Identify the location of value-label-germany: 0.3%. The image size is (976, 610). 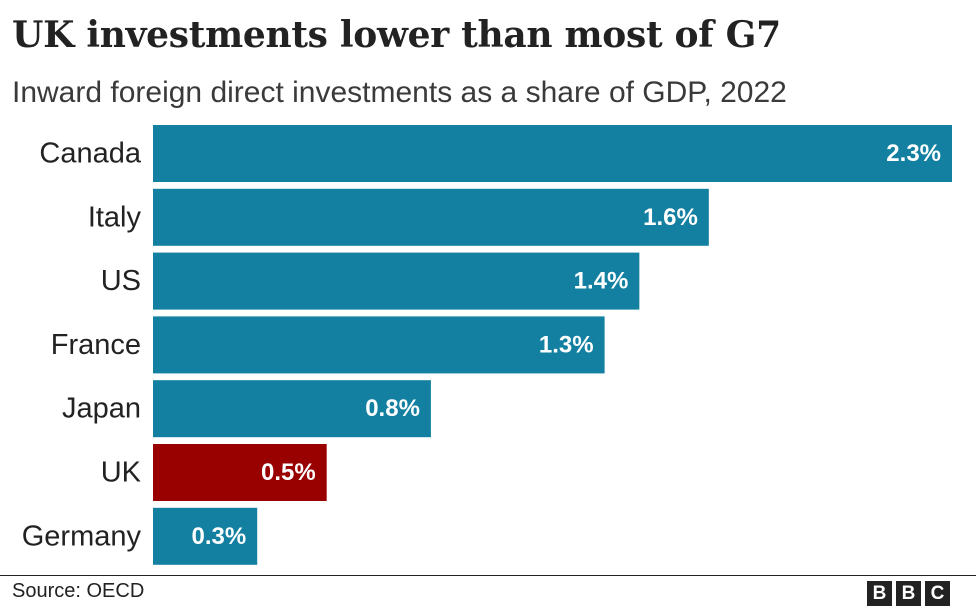
(219, 536).